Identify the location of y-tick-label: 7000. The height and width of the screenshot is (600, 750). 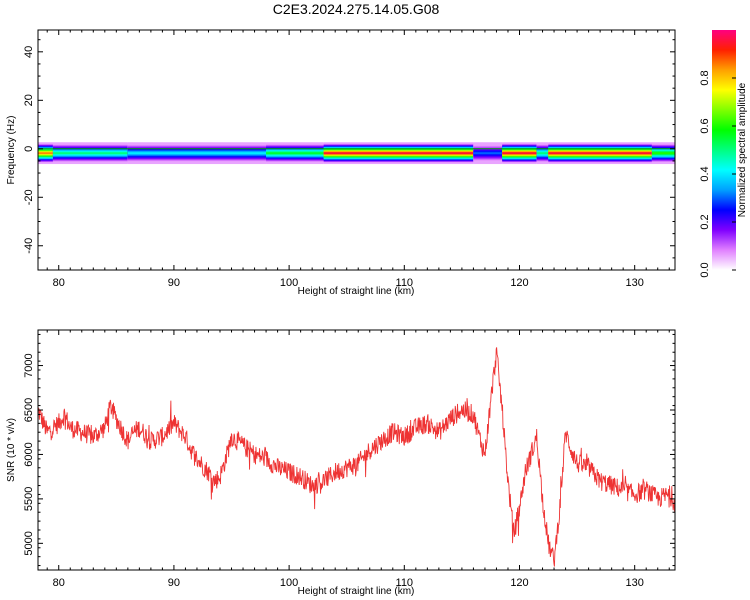
(29, 365).